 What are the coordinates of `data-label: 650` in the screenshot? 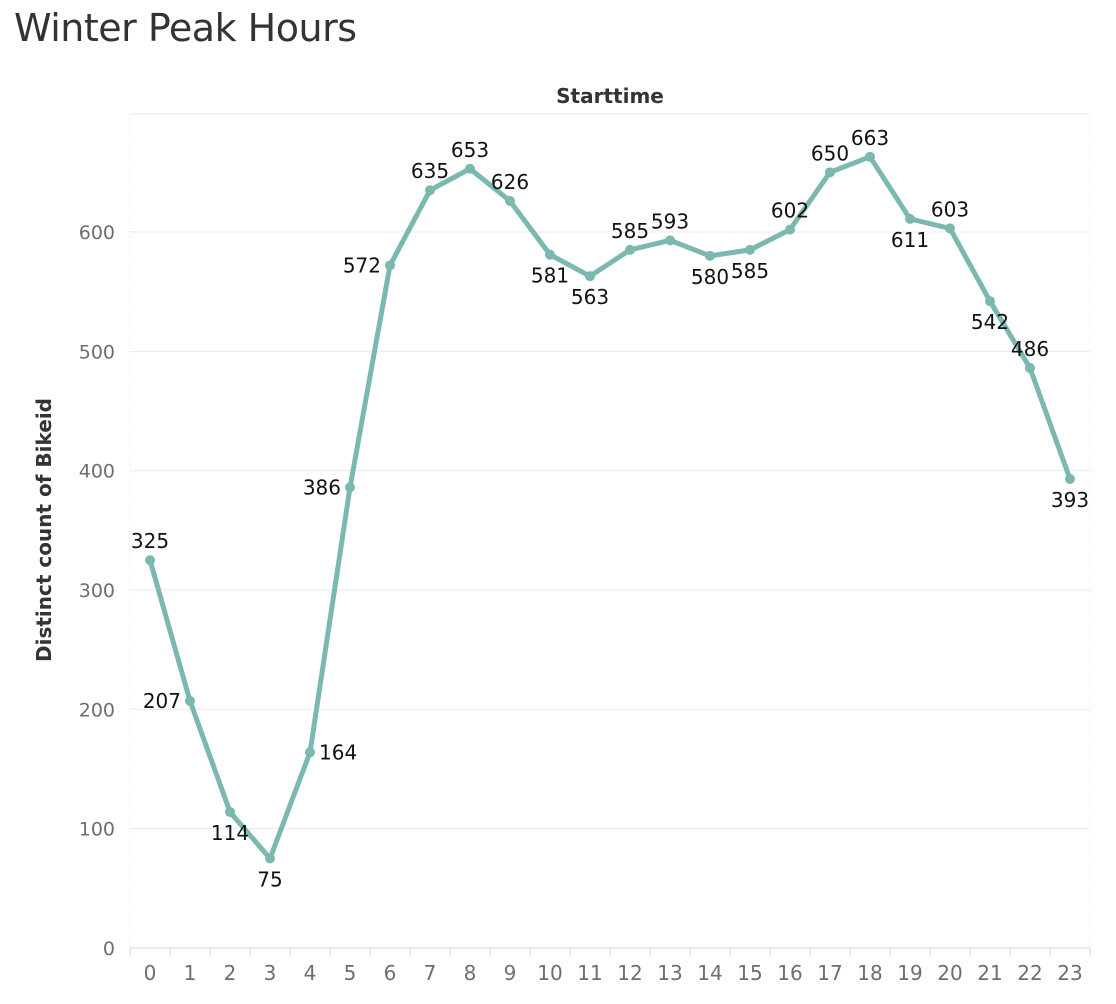 It's located at (830, 153).